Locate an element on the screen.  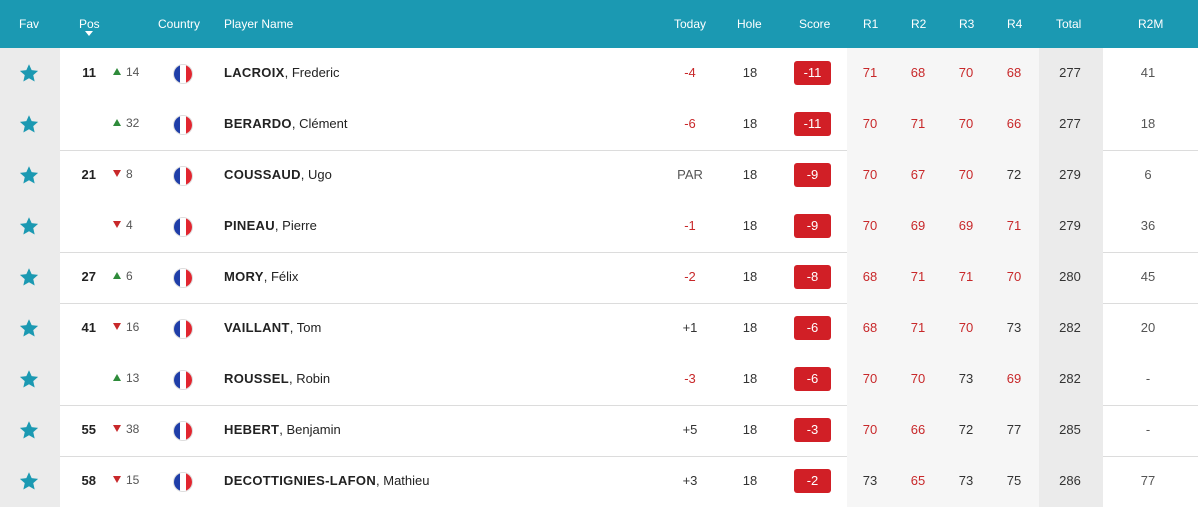
round-1: 73 is located at coordinates (870, 480).